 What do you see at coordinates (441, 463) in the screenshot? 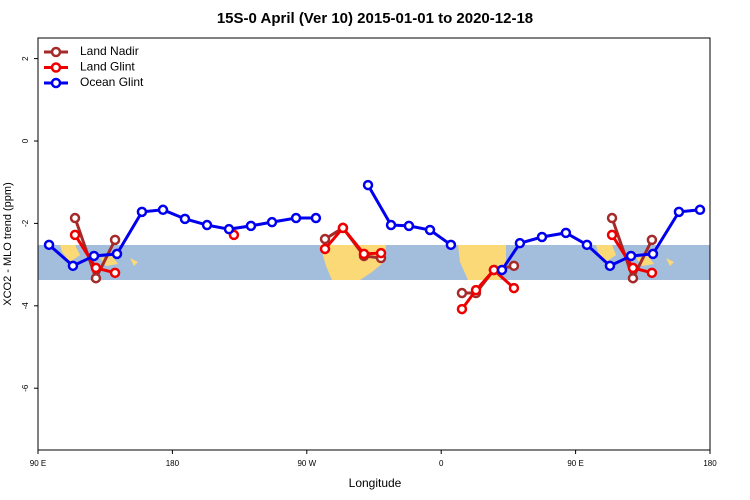
I see `x-tick-label: 0` at bounding box center [441, 463].